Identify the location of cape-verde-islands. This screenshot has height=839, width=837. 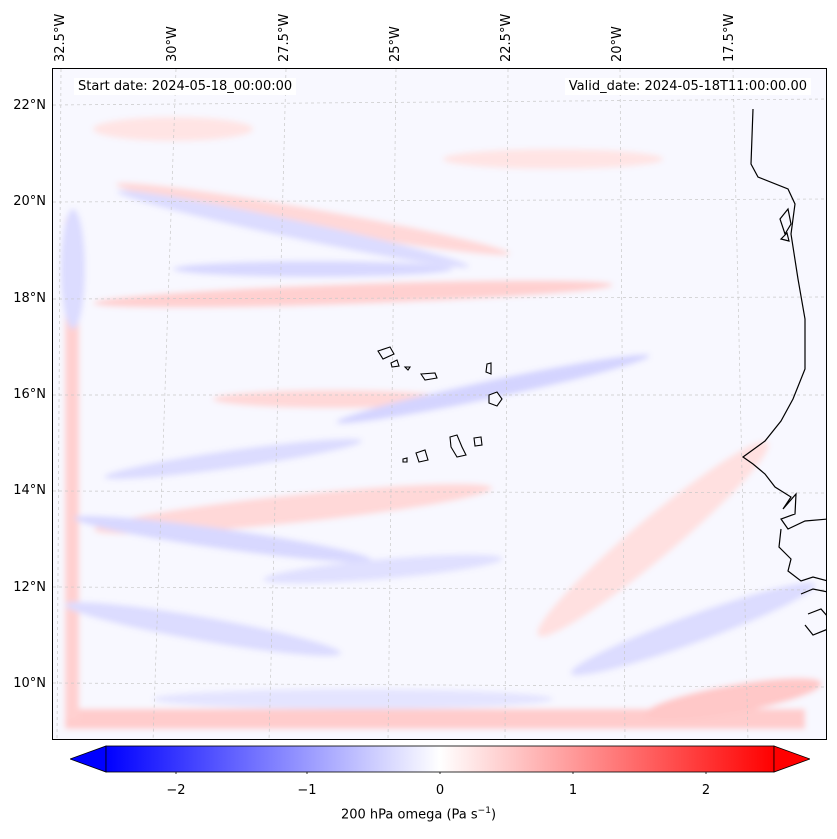
(440, 404).